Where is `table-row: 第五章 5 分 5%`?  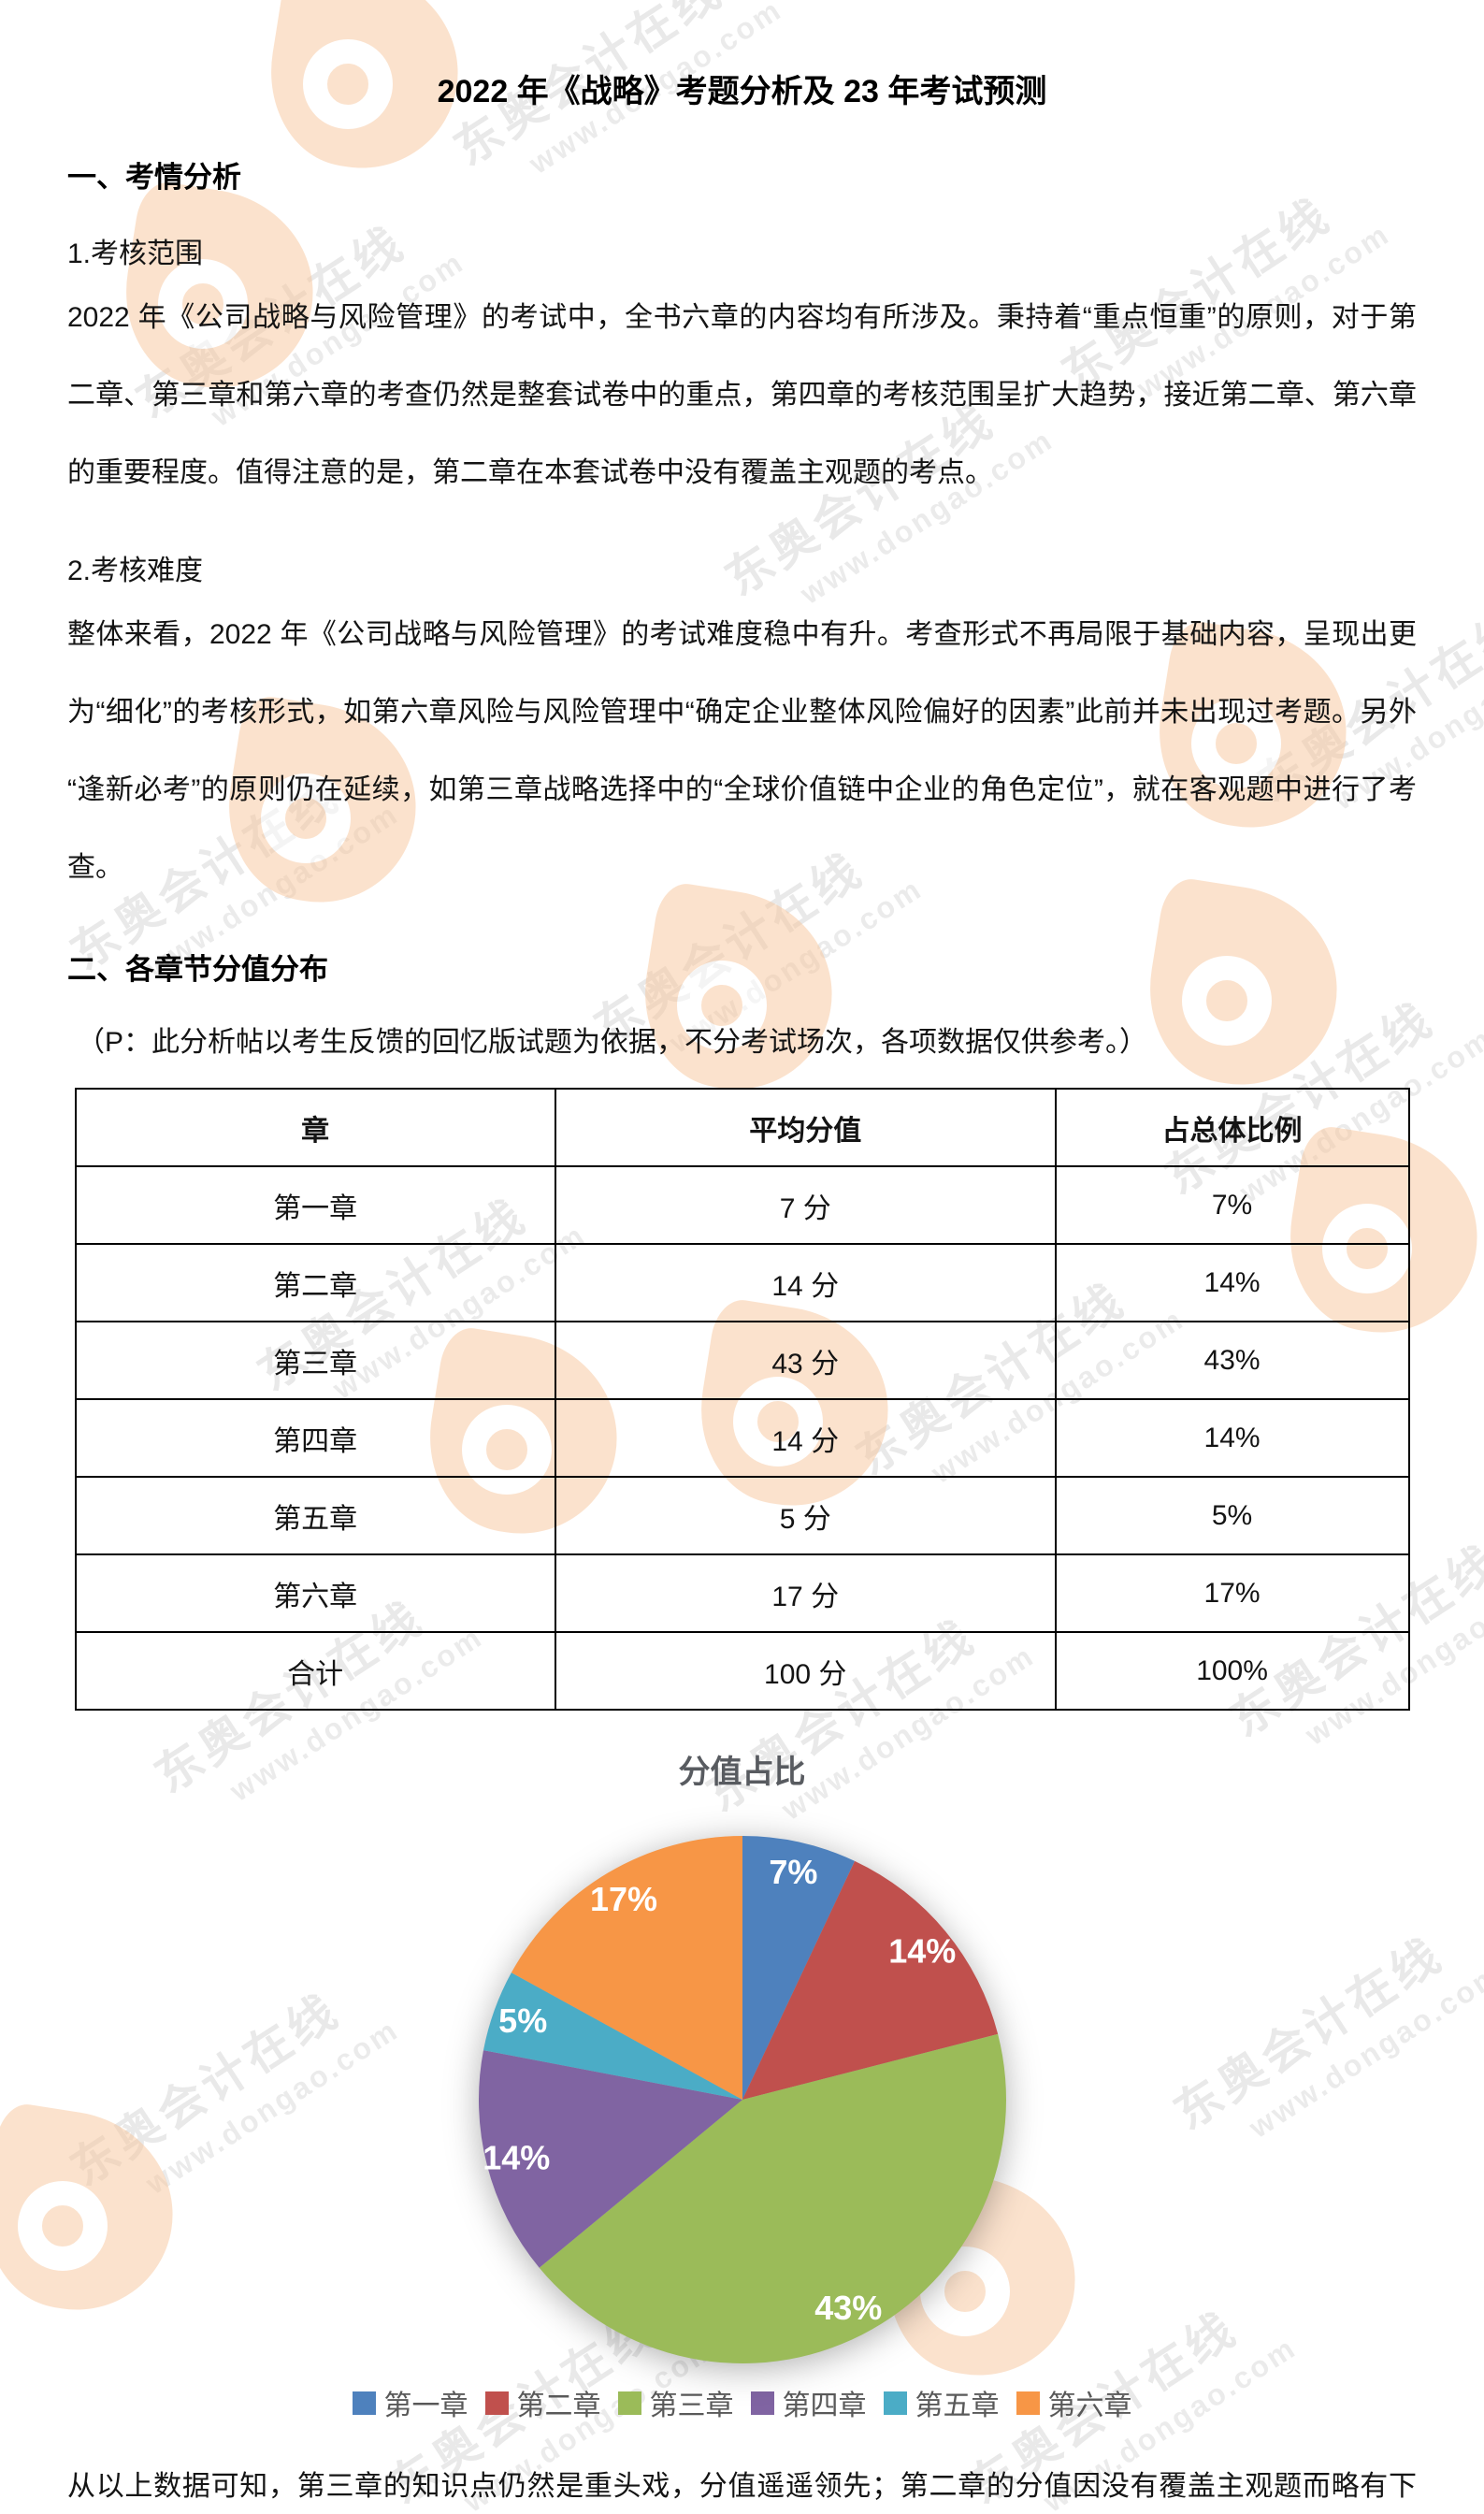 table-row: 第五章 5 分 5% is located at coordinates (742, 1515).